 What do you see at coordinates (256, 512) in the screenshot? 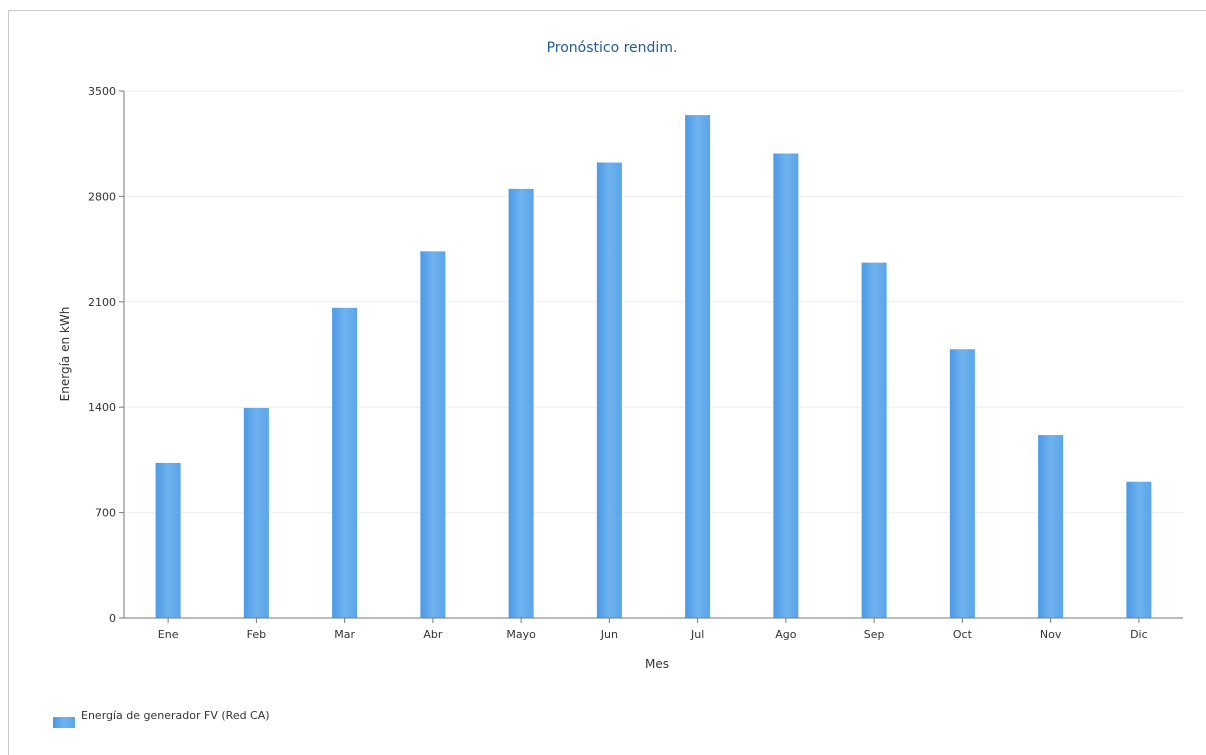
I see `bar-feb` at bounding box center [256, 512].